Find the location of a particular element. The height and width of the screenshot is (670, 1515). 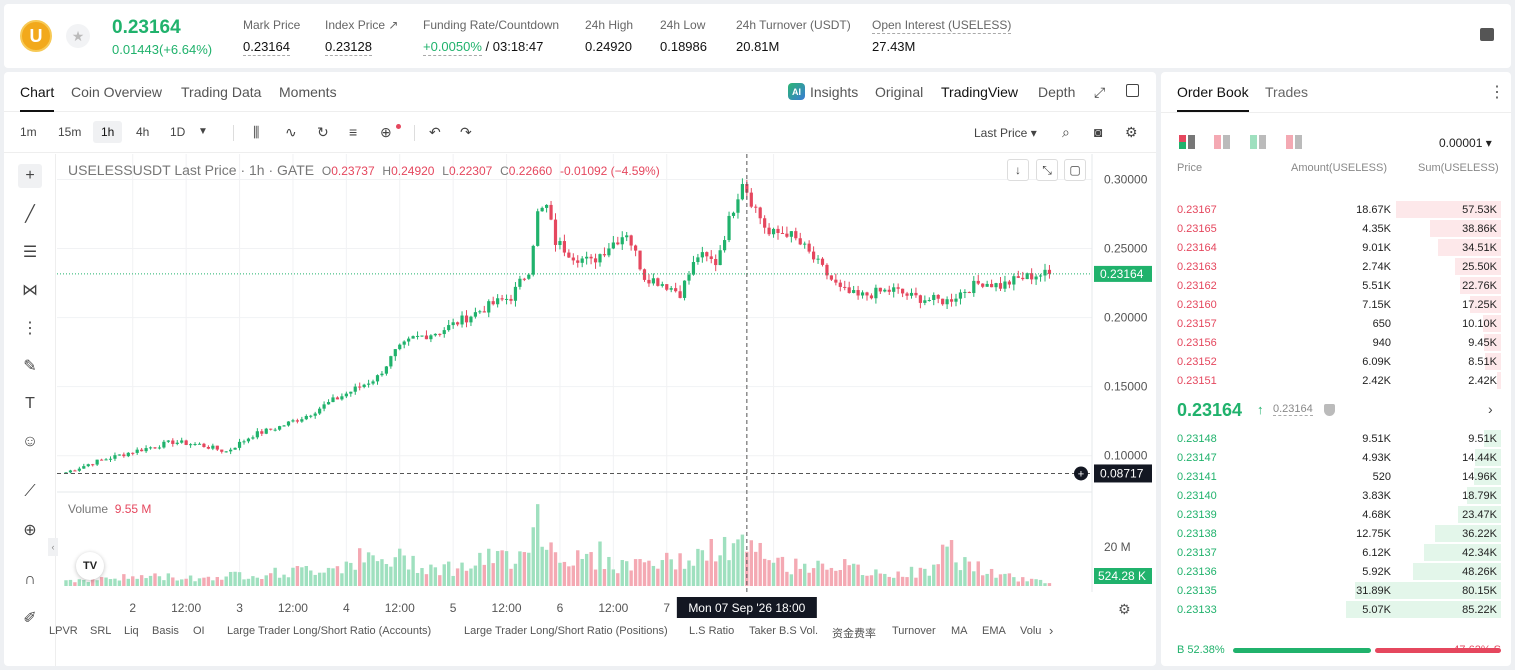

tab-chart: Chart is located at coordinates (37, 98).